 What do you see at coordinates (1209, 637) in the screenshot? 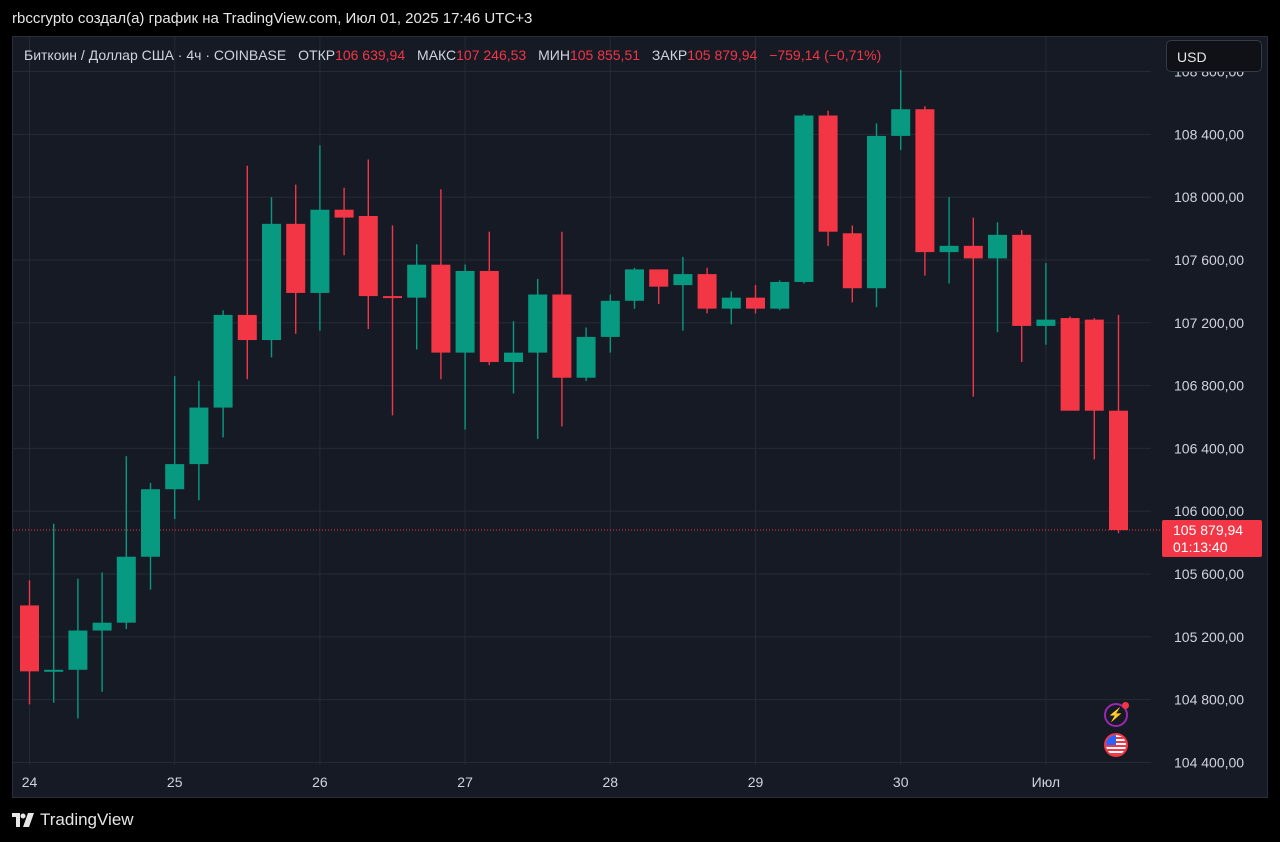
I see `y-tick-label: 105 200,00` at bounding box center [1209, 637].